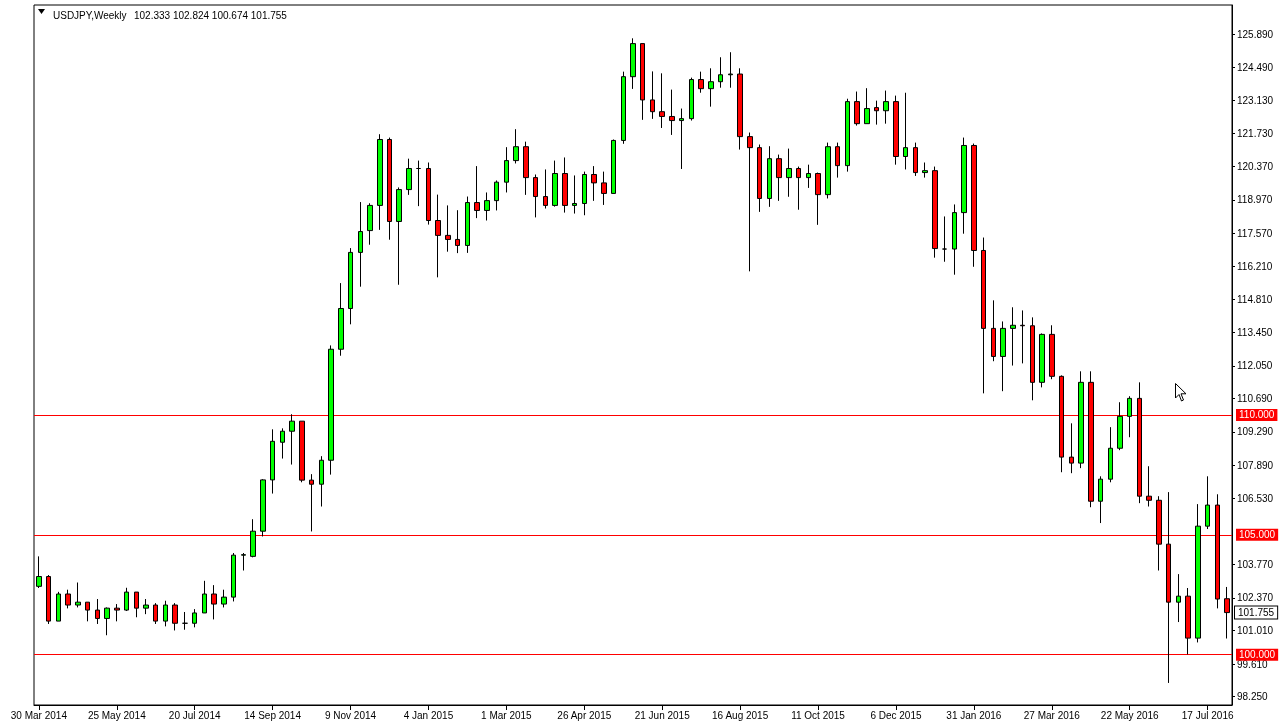 This screenshot has height=723, width=1287. I want to click on y-tick-label: 120.370, so click(1255, 166).